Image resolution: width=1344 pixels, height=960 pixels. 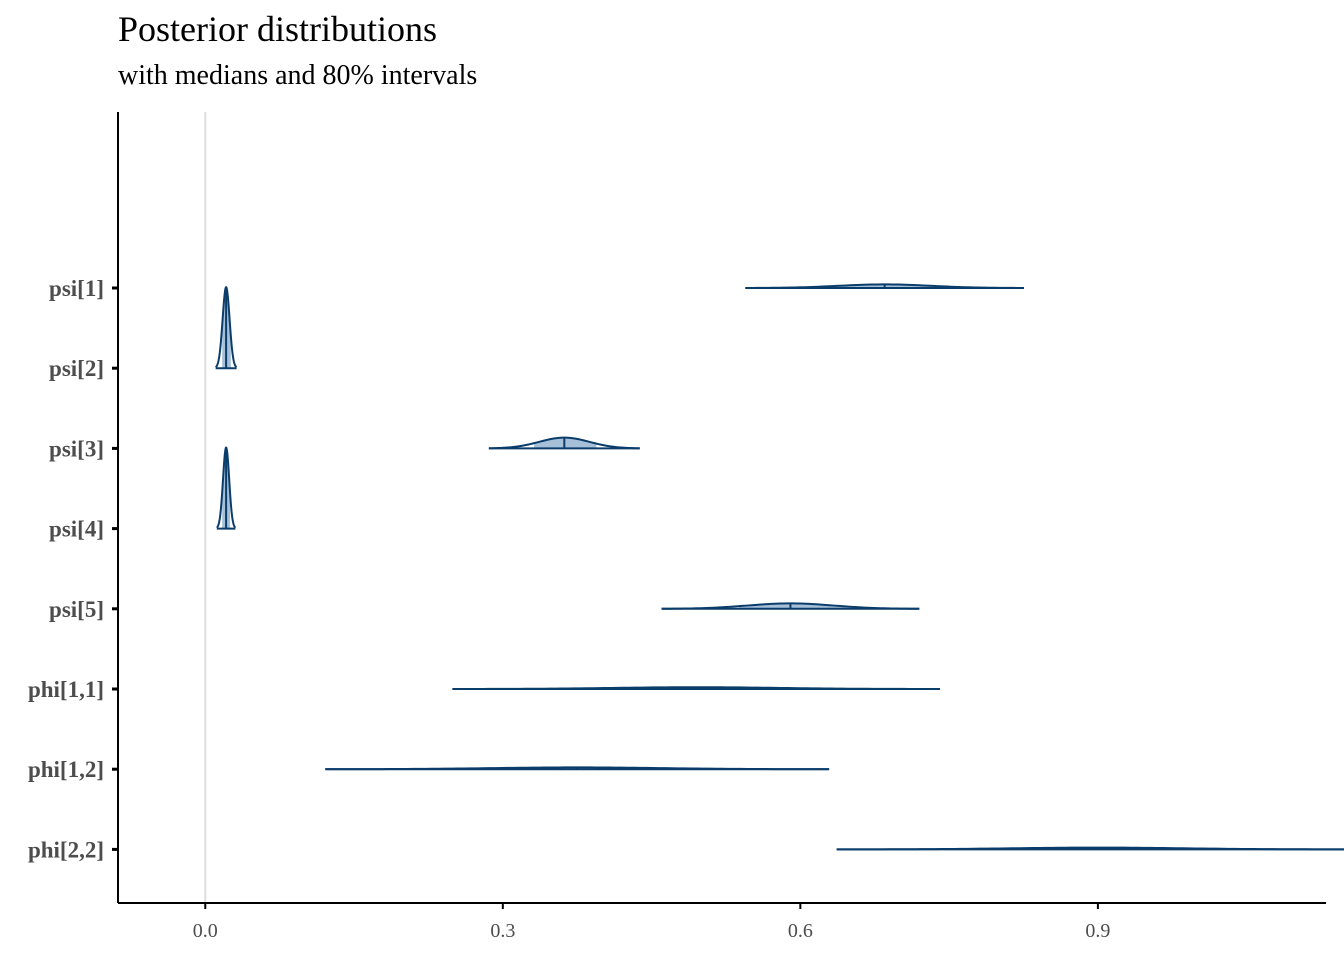 I want to click on chart-title: Posterior distributions, so click(x=278, y=29).